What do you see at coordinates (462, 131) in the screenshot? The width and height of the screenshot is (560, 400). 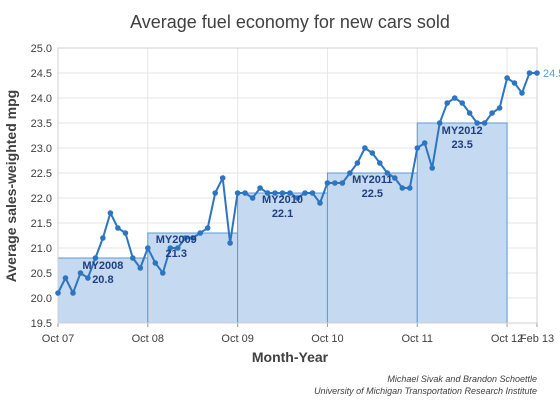 I see `model-year-label: MY2012` at bounding box center [462, 131].